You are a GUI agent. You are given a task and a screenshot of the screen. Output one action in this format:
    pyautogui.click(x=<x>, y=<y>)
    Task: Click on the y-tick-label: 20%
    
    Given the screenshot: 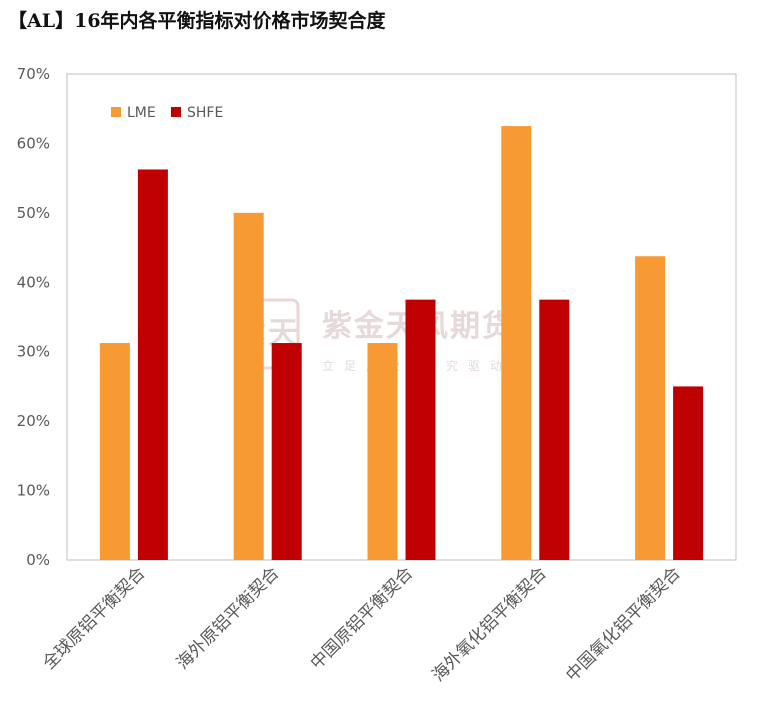 What is the action you would take?
    pyautogui.click(x=33, y=421)
    